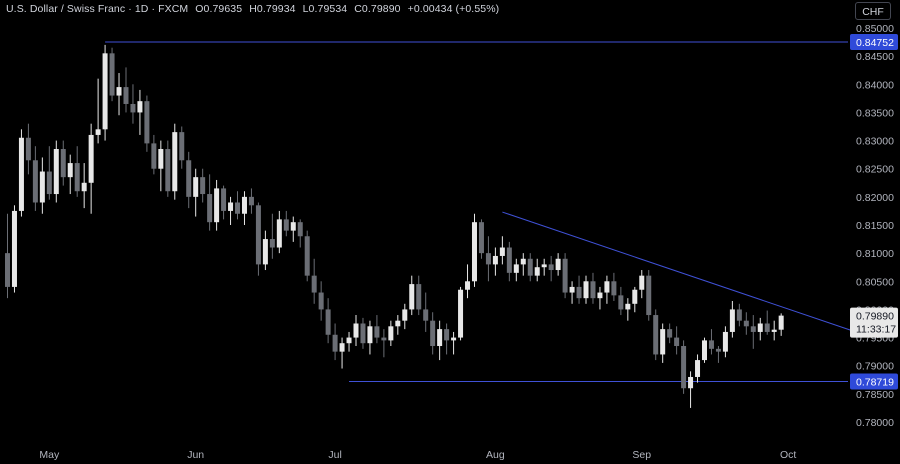  I want to click on price-tick-label: 0.82500, so click(875, 170).